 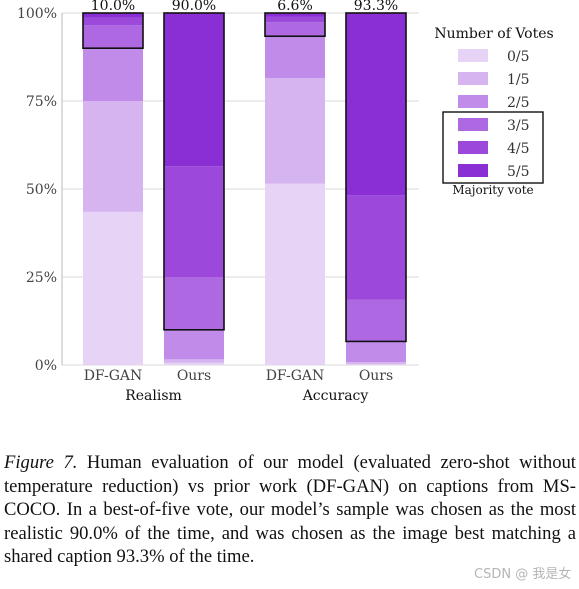 What do you see at coordinates (523, 574) in the screenshot?
I see `watermark: CSDN @ 我是女` at bounding box center [523, 574].